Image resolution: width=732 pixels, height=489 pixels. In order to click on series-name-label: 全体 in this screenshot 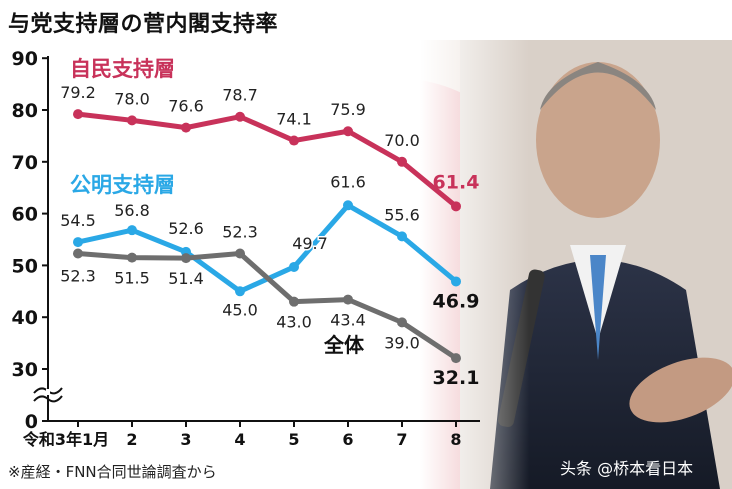, I will do `click(344, 345)`.